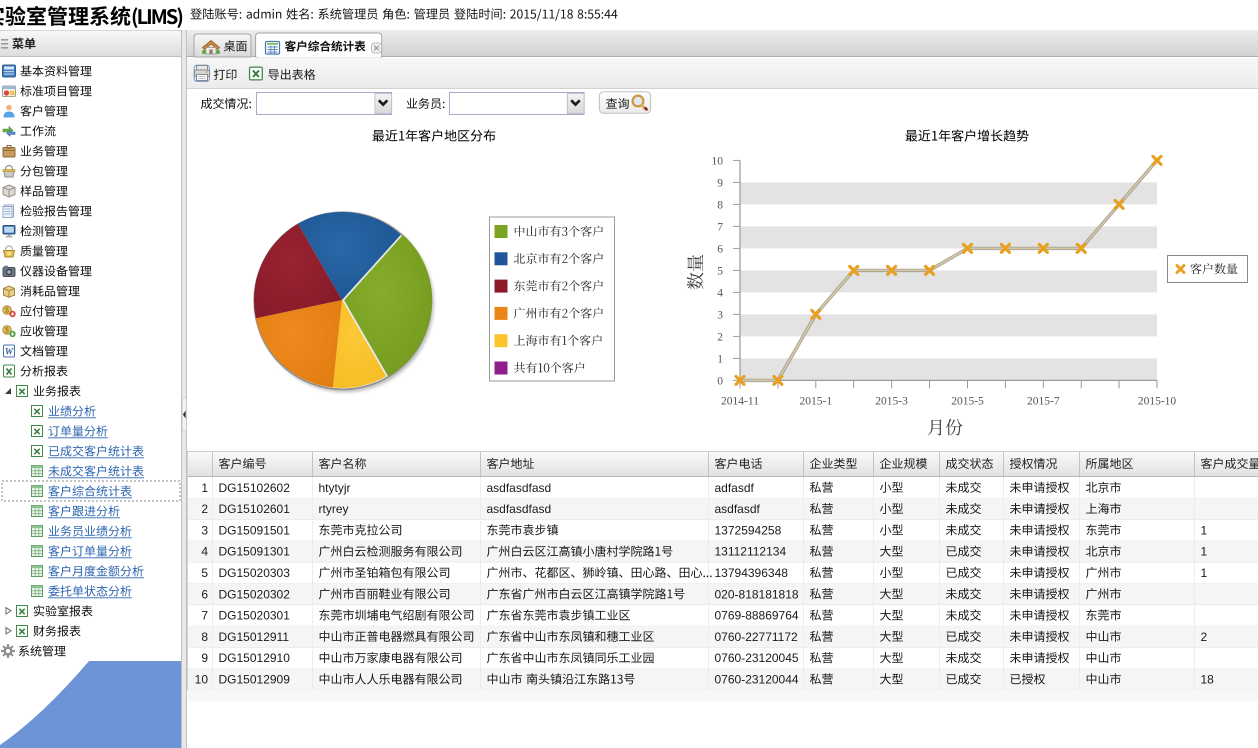  Describe the element at coordinates (255, 509) in the screenshot. I see `svg-text: DG15102601` at that location.